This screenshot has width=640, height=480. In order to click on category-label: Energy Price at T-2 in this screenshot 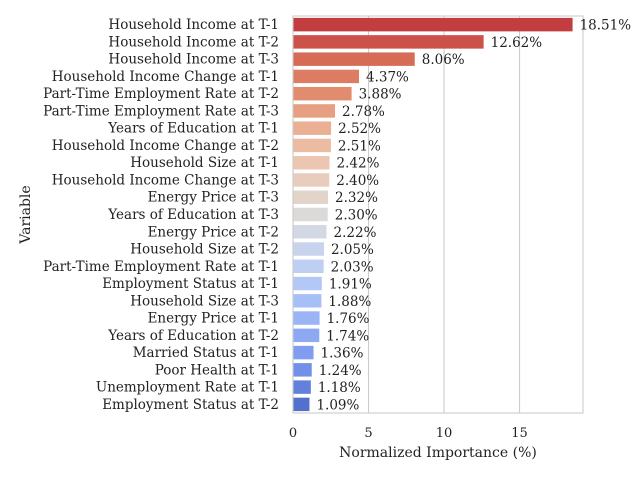, I will do `click(213, 232)`.